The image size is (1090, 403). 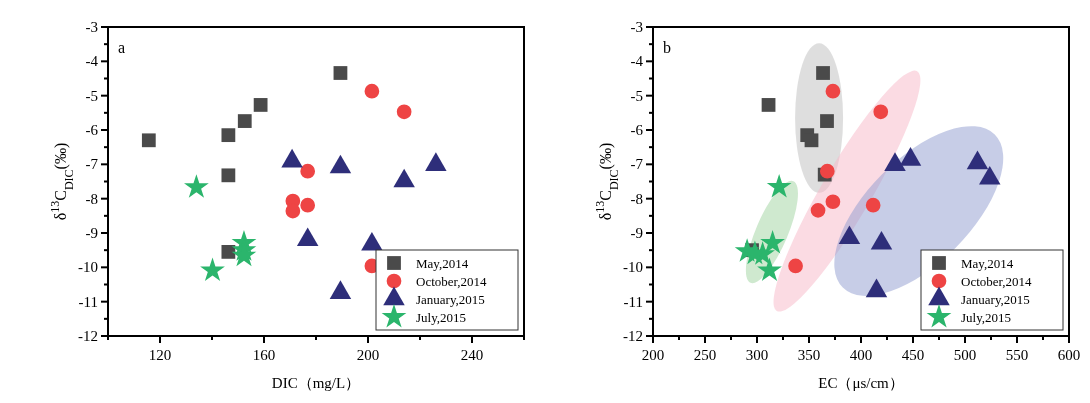 What do you see at coordinates (1017, 355) in the screenshot?
I see `x-tick-label: 550` at bounding box center [1017, 355].